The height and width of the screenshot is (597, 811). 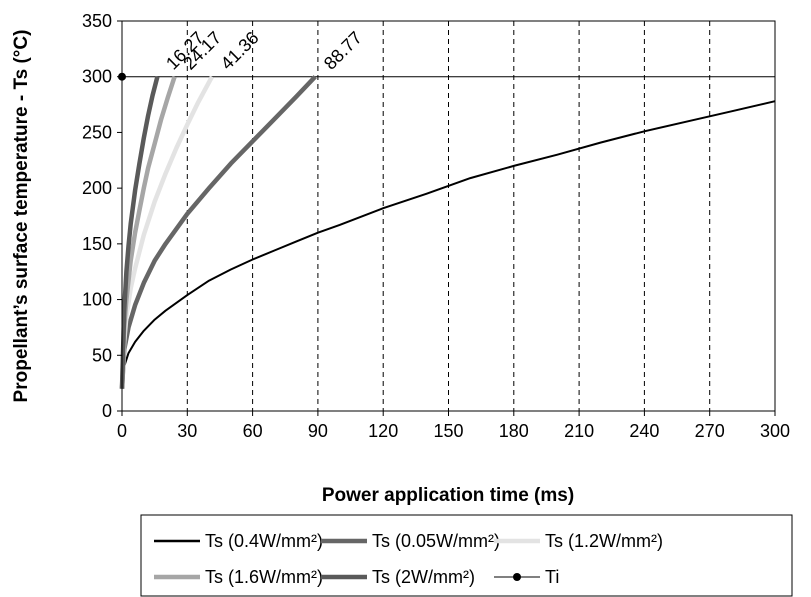 I want to click on x-axis-title: Power application time (ms), so click(x=448, y=495).